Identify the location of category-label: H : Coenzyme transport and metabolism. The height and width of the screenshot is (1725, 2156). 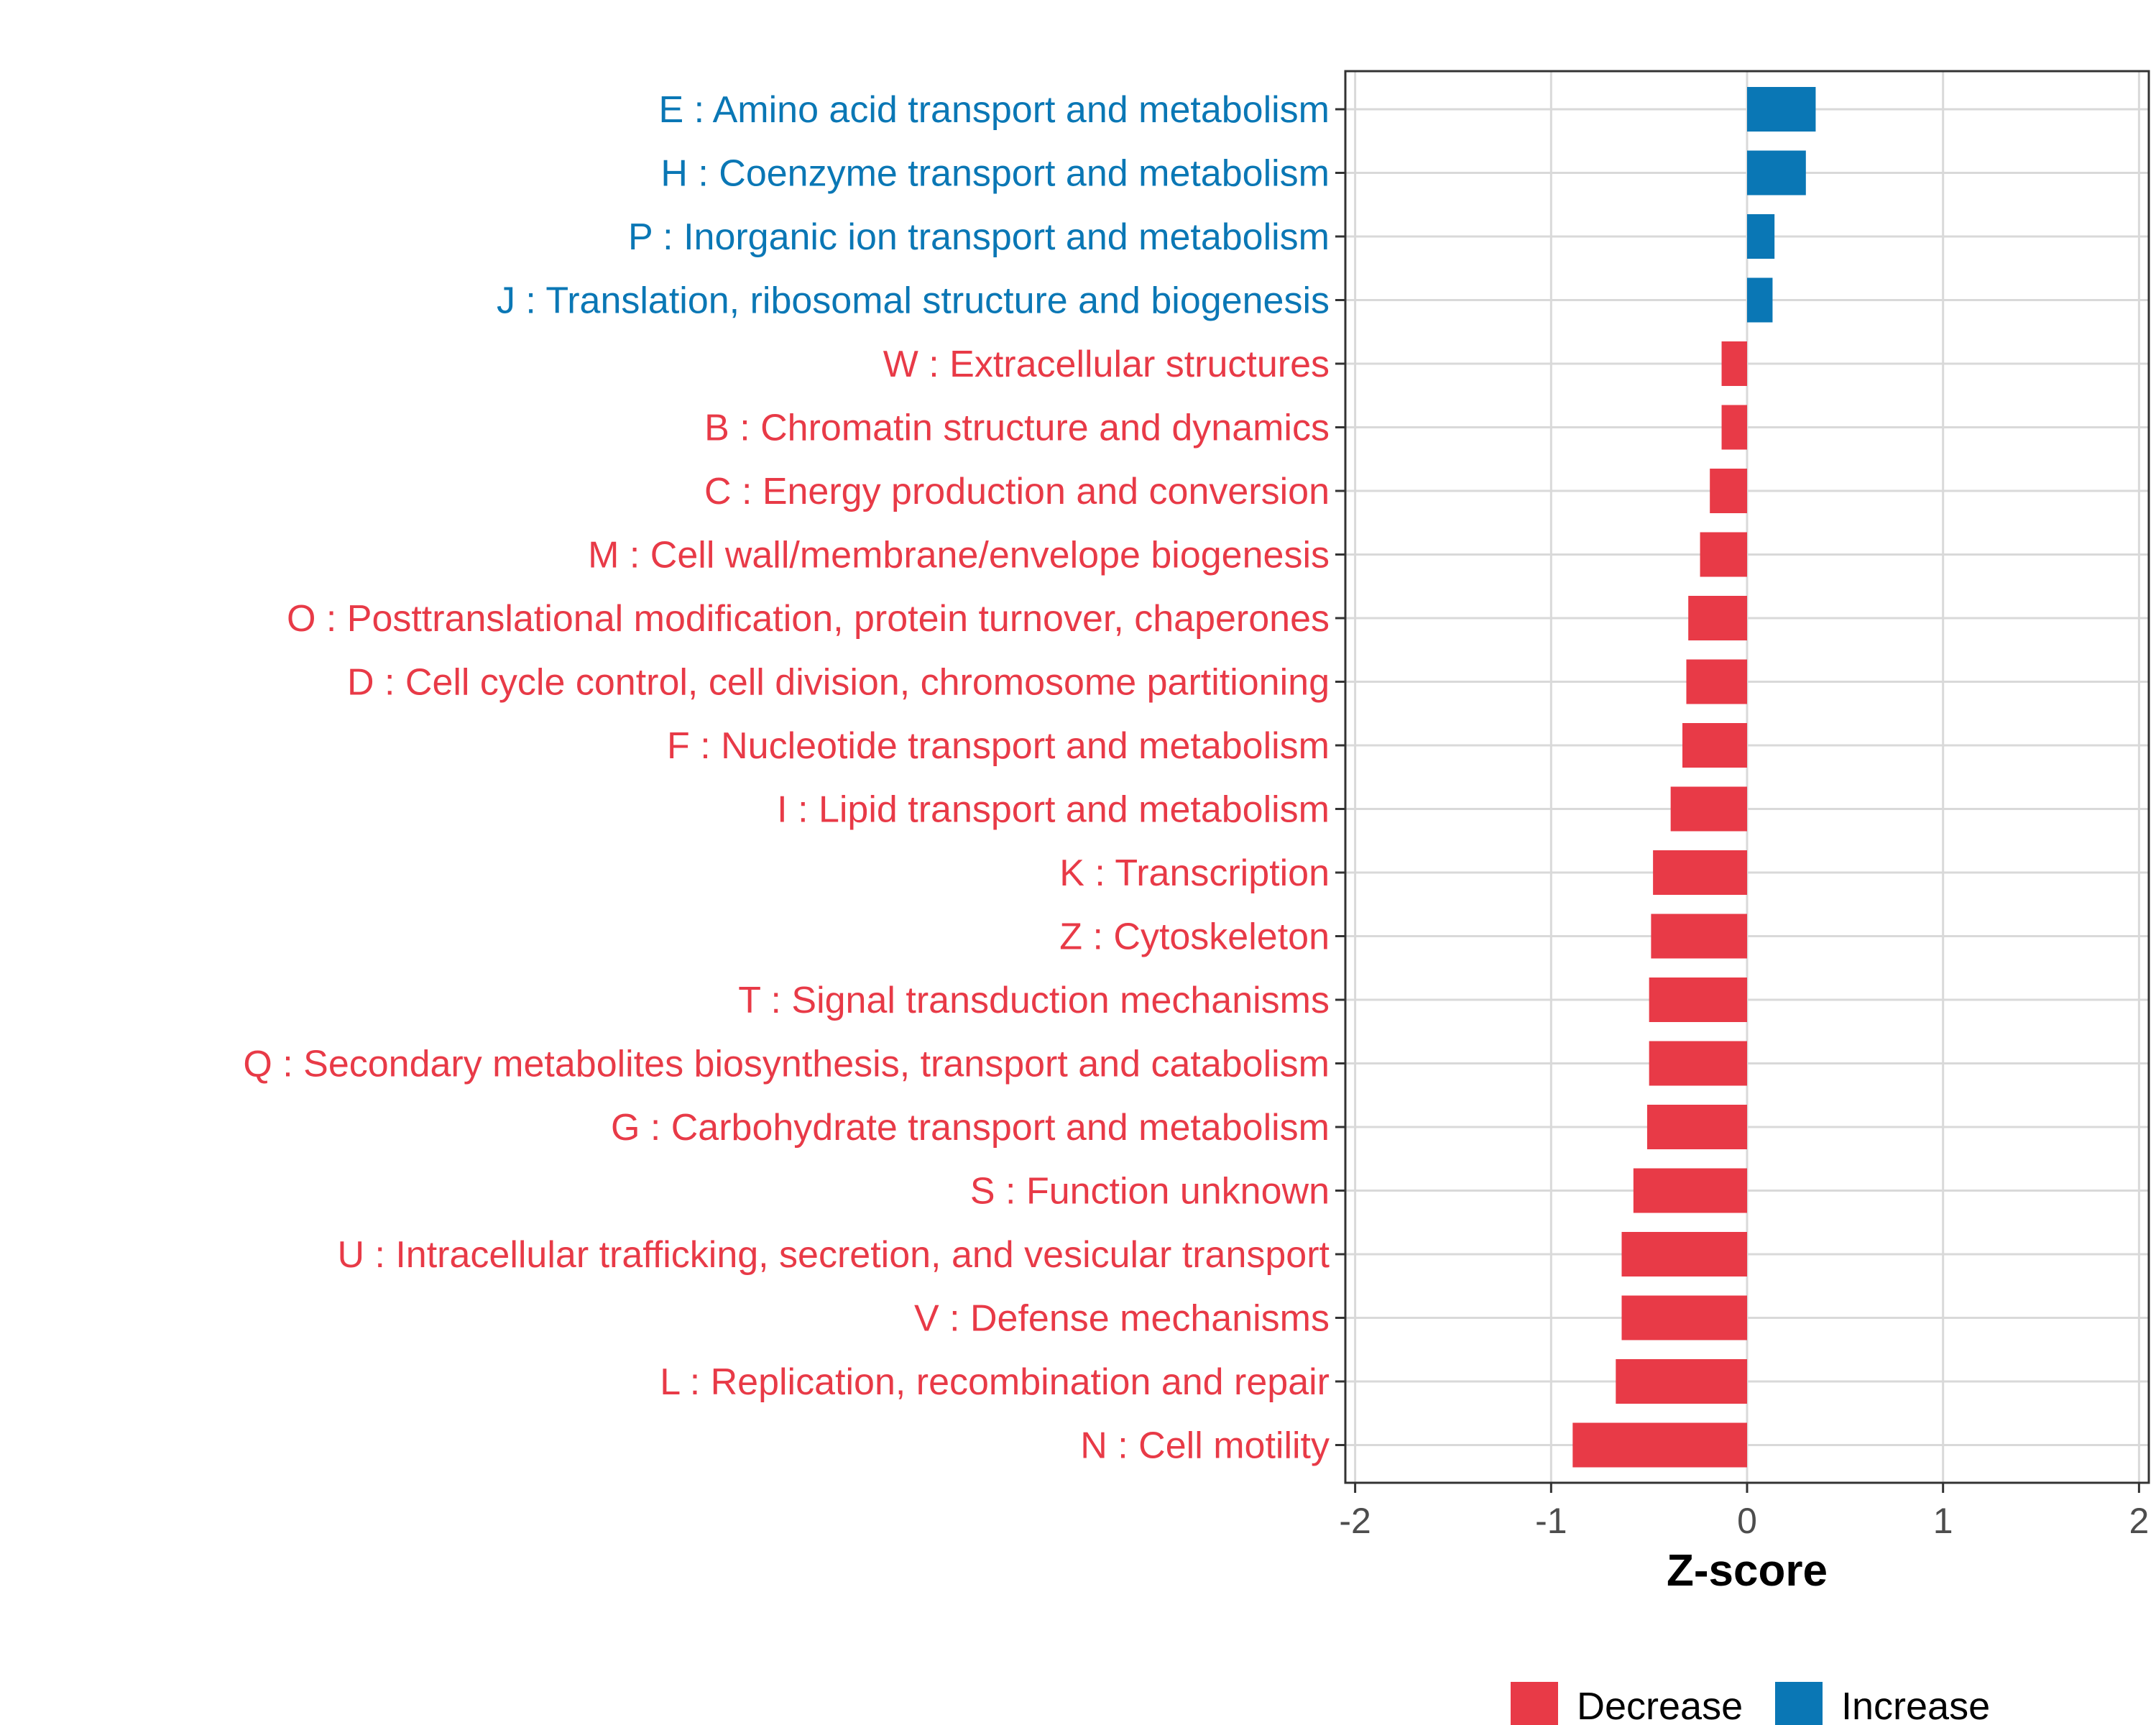
(995, 174).